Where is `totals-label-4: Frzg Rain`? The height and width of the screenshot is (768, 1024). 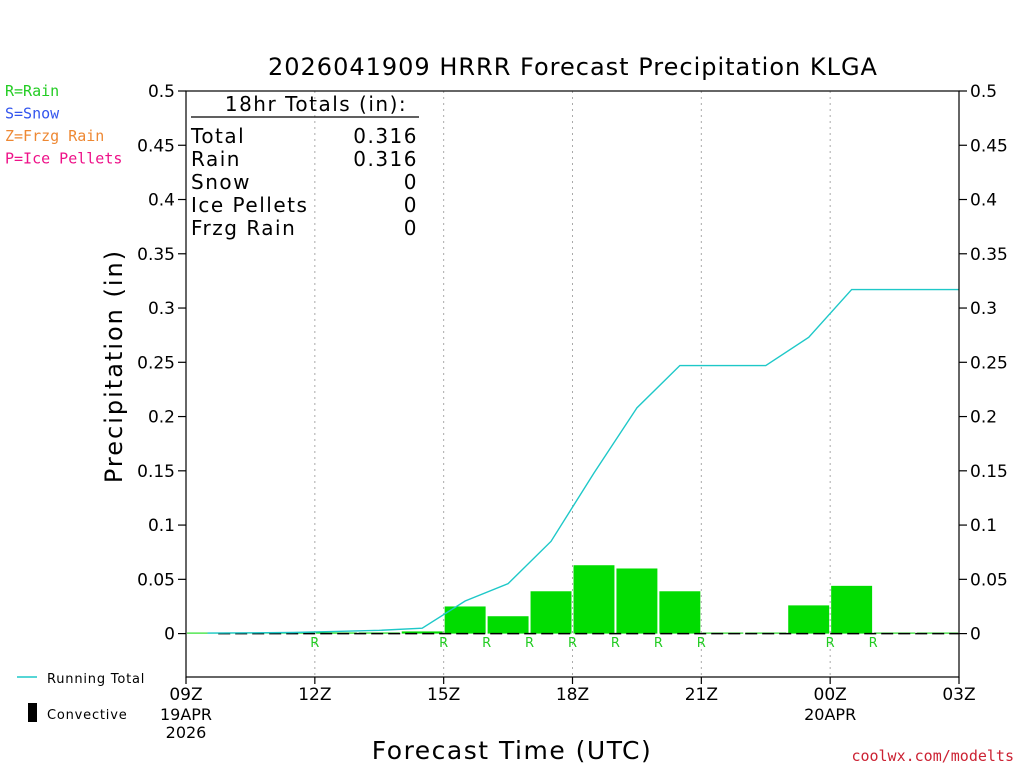 totals-label-4: Frzg Rain is located at coordinates (243, 228).